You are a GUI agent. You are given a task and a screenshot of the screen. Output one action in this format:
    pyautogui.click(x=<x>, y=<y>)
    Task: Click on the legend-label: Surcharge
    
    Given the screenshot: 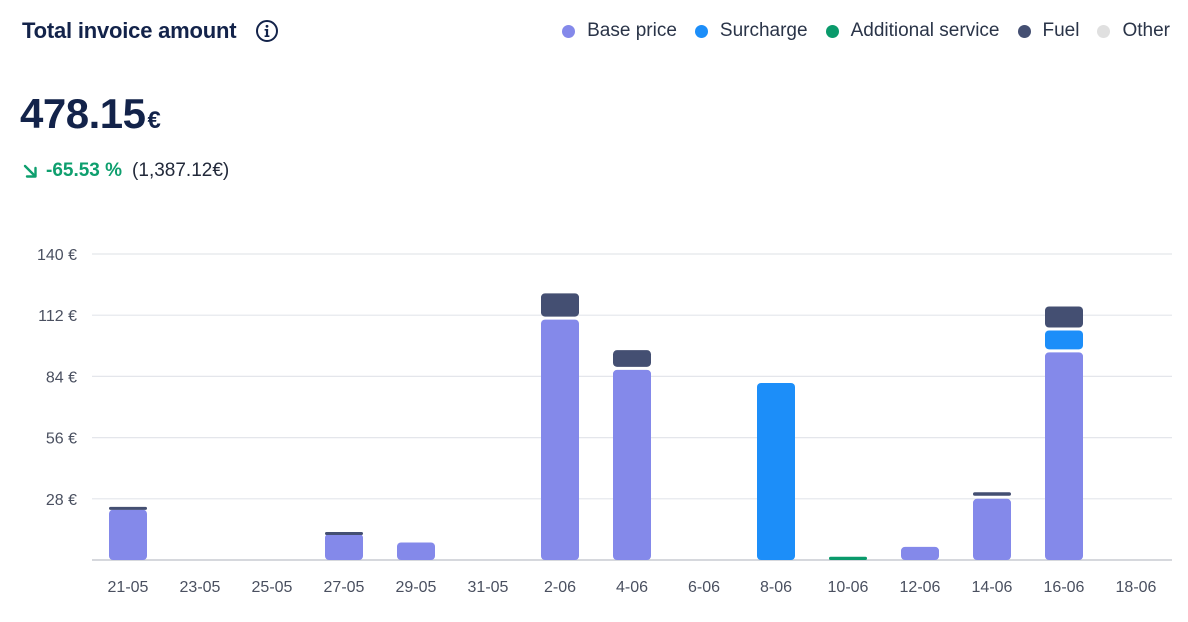 What is the action you would take?
    pyautogui.click(x=763, y=30)
    